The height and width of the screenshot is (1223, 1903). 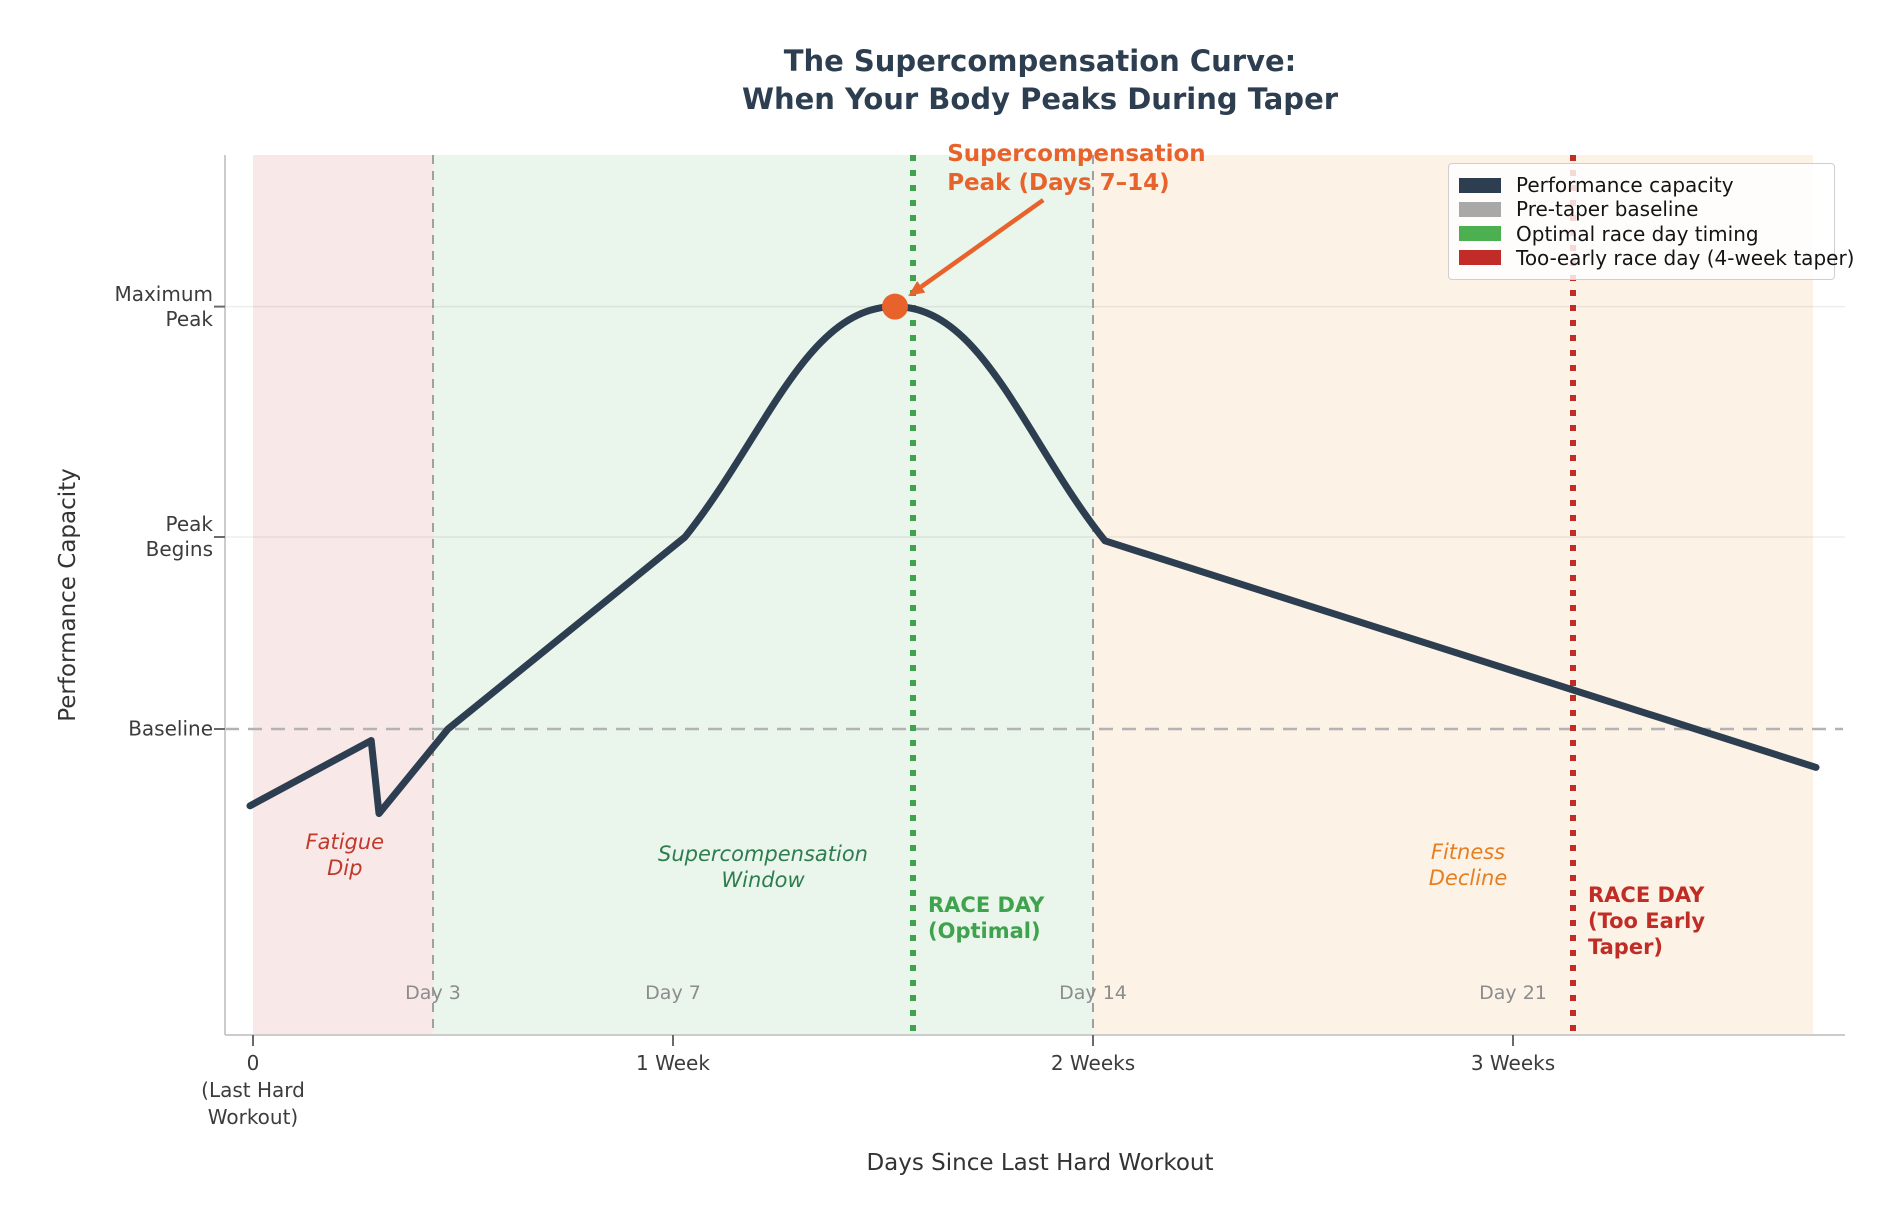 What do you see at coordinates (1685, 257) in the screenshot?
I see `legend-label: Too-early race day (4-week taper)` at bounding box center [1685, 257].